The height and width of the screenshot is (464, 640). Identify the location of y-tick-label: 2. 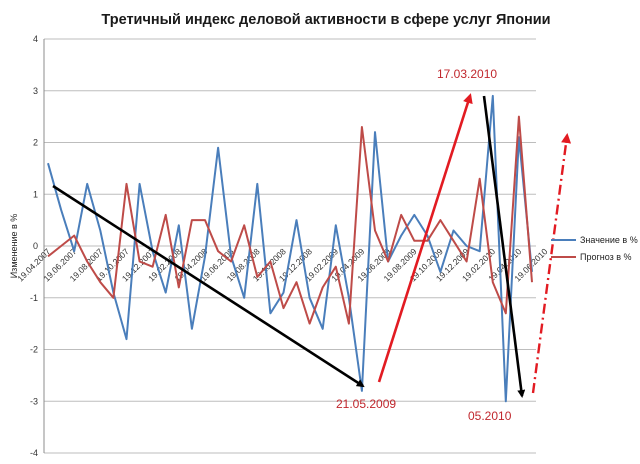
(35, 143).